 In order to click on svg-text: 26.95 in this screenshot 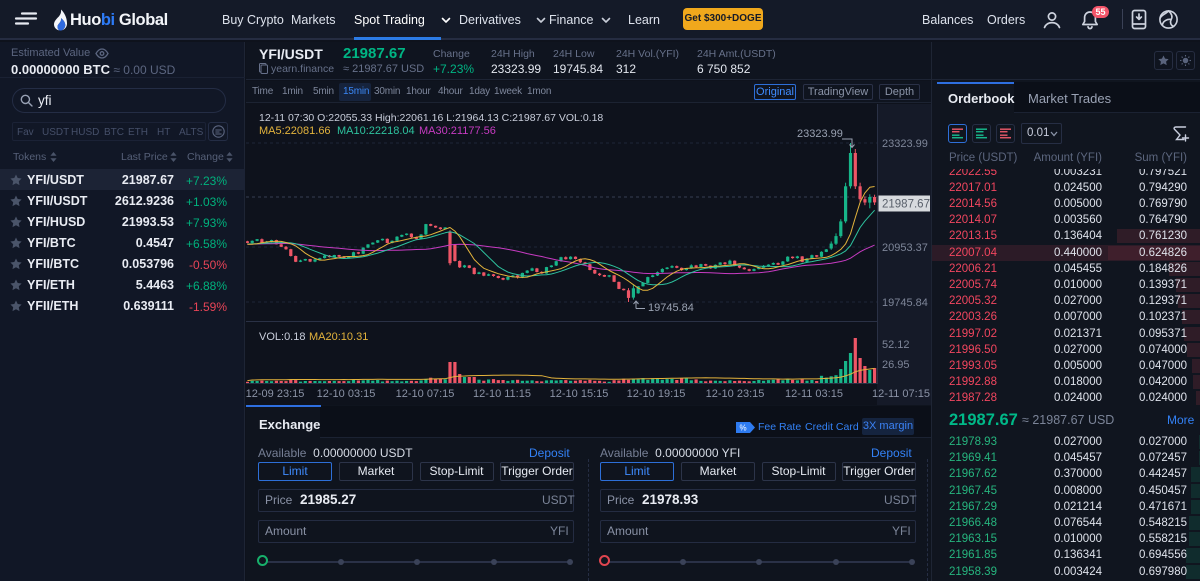, I will do `click(896, 365)`.